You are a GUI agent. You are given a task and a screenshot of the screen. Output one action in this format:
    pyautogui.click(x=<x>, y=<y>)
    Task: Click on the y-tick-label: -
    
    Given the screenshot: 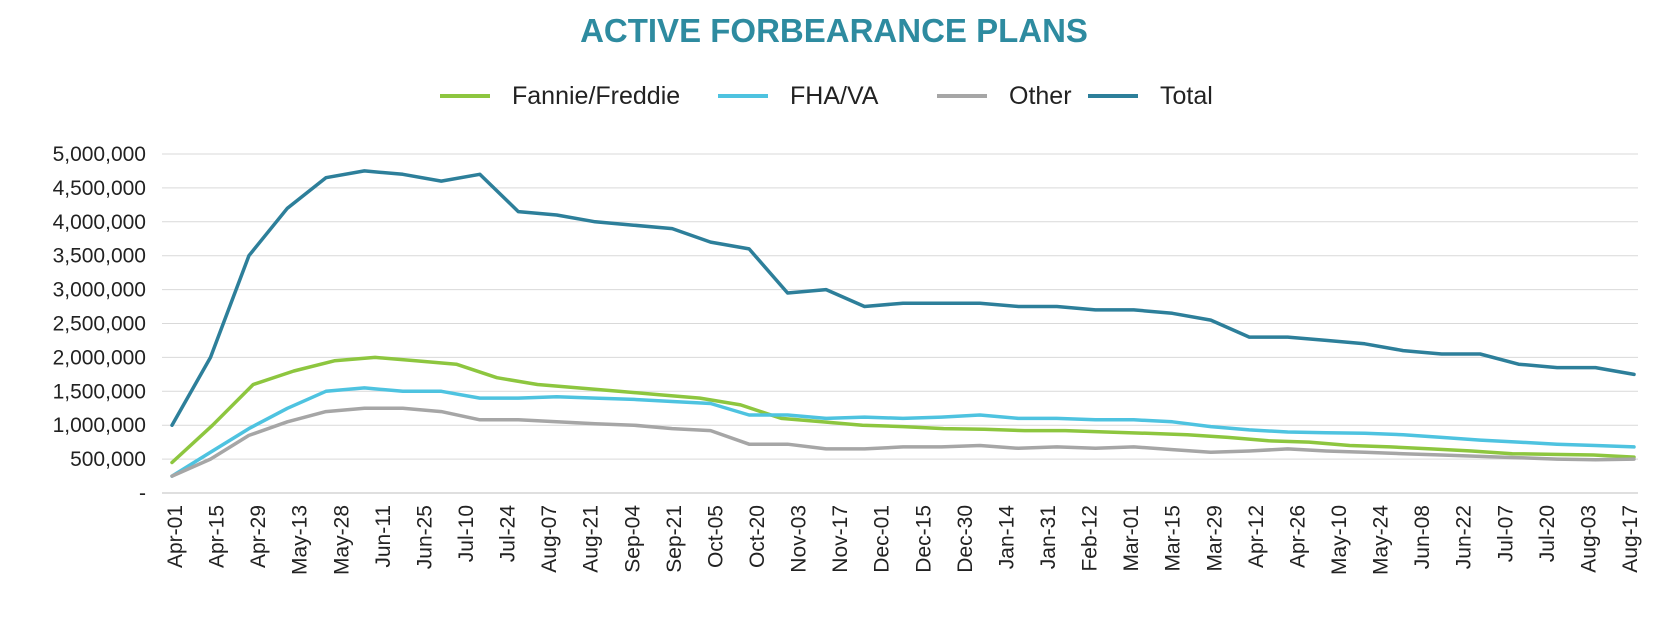 What is the action you would take?
    pyautogui.click(x=142, y=493)
    